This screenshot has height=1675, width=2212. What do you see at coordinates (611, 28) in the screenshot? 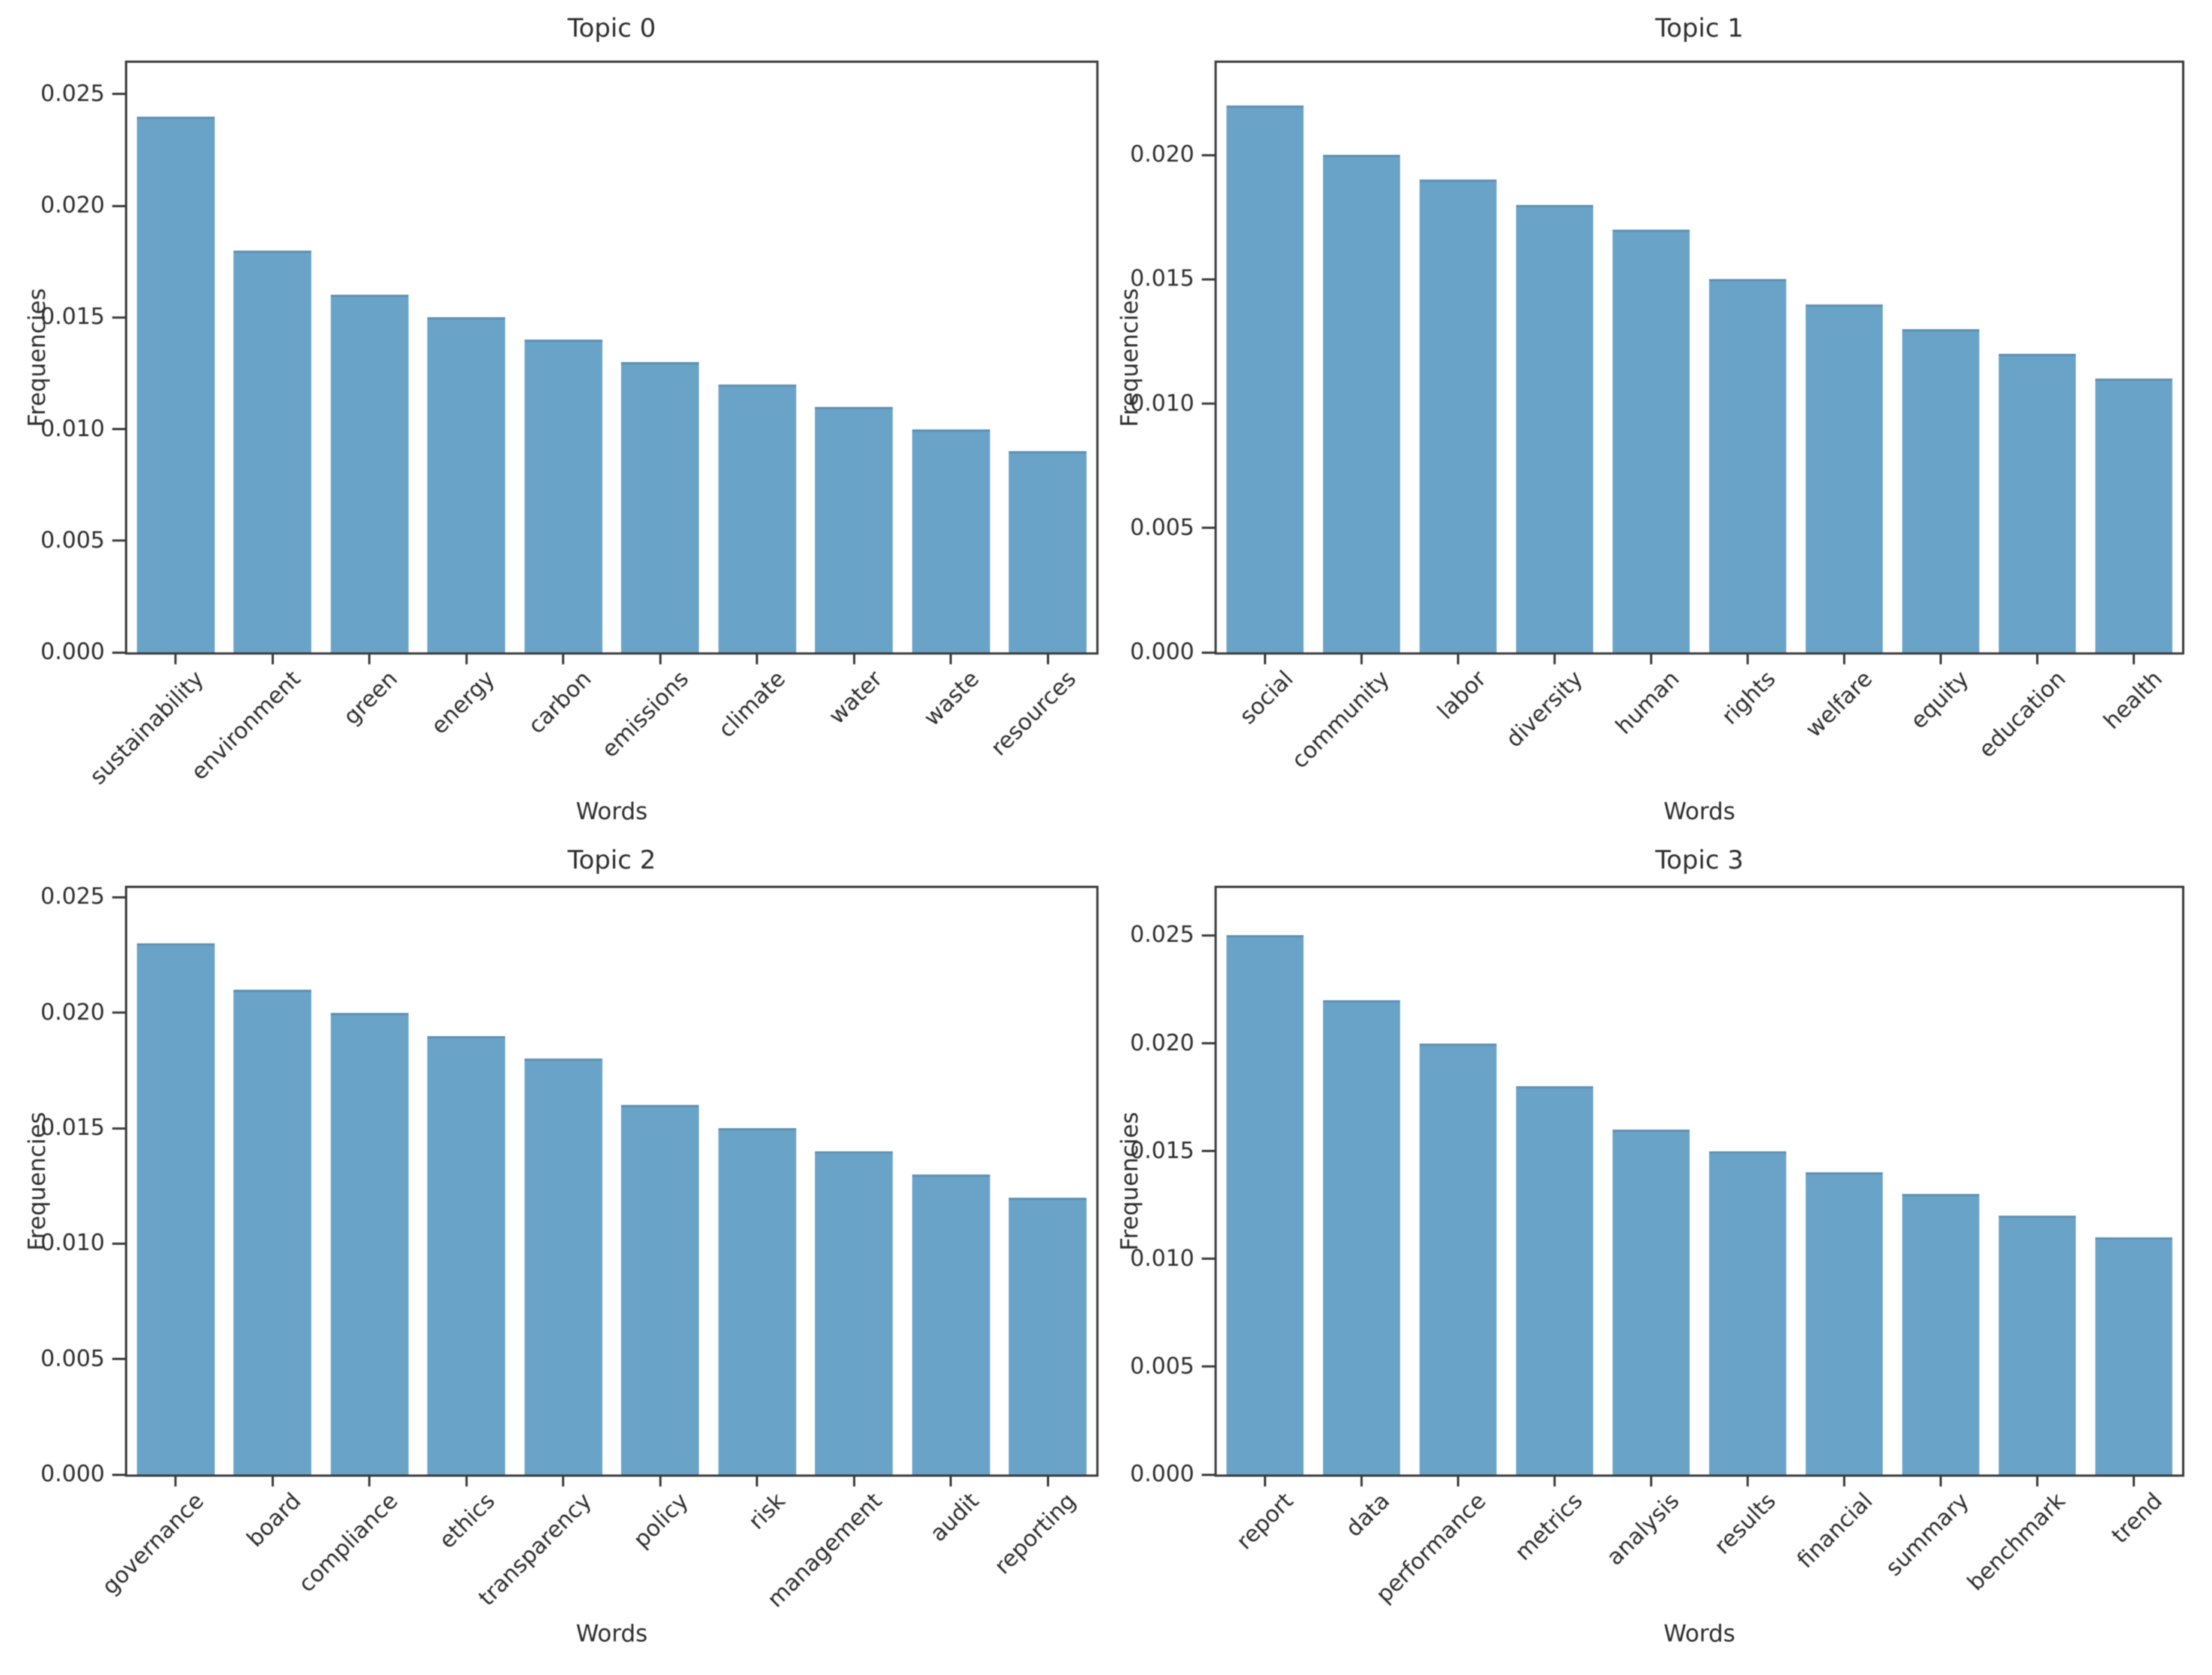
I see `chart-title: Topic 0` at bounding box center [611, 28].